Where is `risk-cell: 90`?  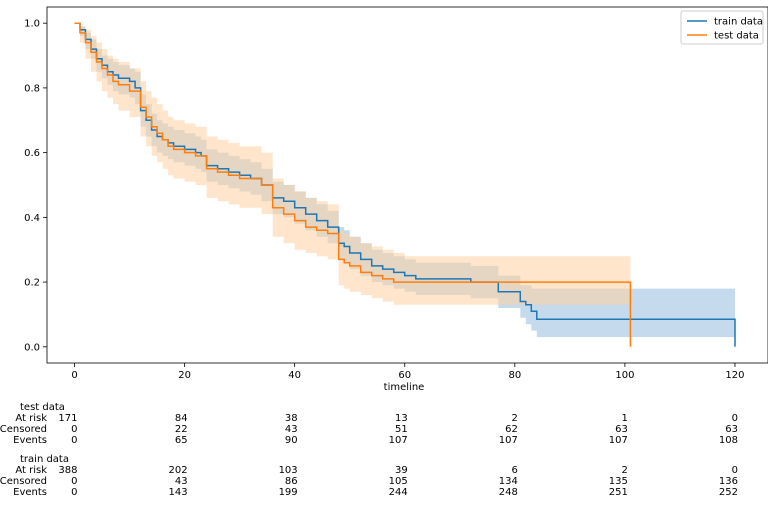 risk-cell: 90 is located at coordinates (291, 440).